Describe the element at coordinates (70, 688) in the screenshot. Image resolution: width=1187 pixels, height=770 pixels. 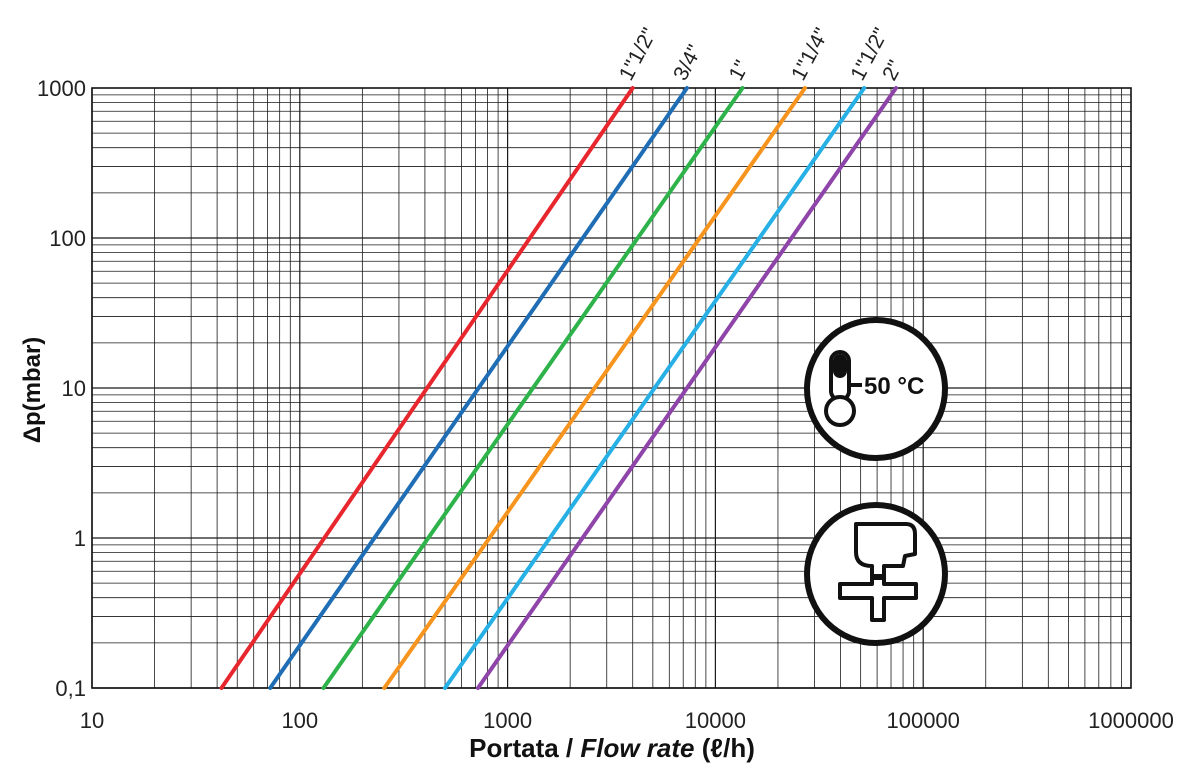
I see `y-tick-label: 0,1` at that location.